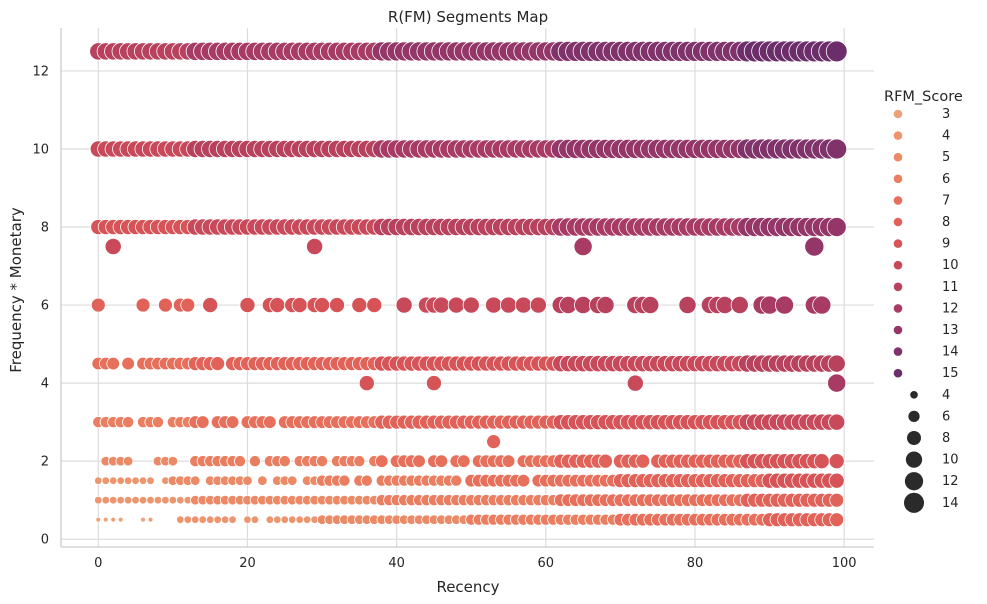  Describe the element at coordinates (45, 228) in the screenshot. I see `y-tick-label: 8` at that location.